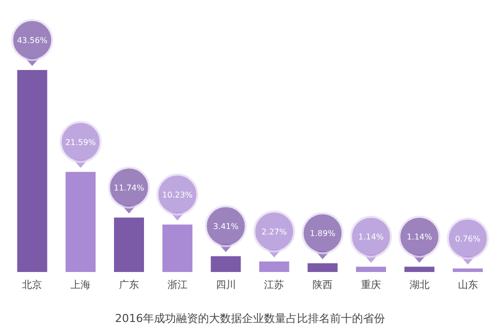 This screenshot has width=500, height=331. What do you see at coordinates (80, 285) in the screenshot?
I see `x-tick-label: 上海` at bounding box center [80, 285].